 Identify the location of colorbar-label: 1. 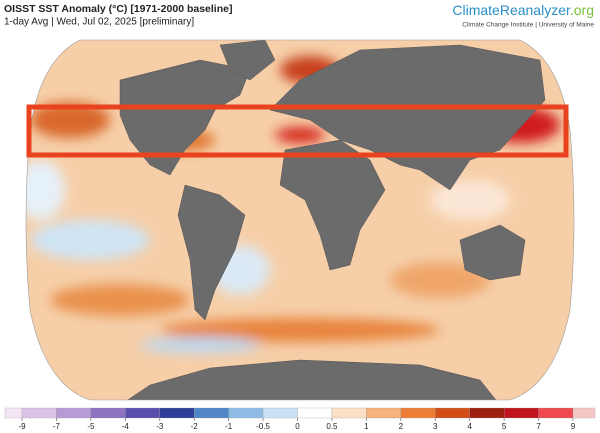
(366, 426).